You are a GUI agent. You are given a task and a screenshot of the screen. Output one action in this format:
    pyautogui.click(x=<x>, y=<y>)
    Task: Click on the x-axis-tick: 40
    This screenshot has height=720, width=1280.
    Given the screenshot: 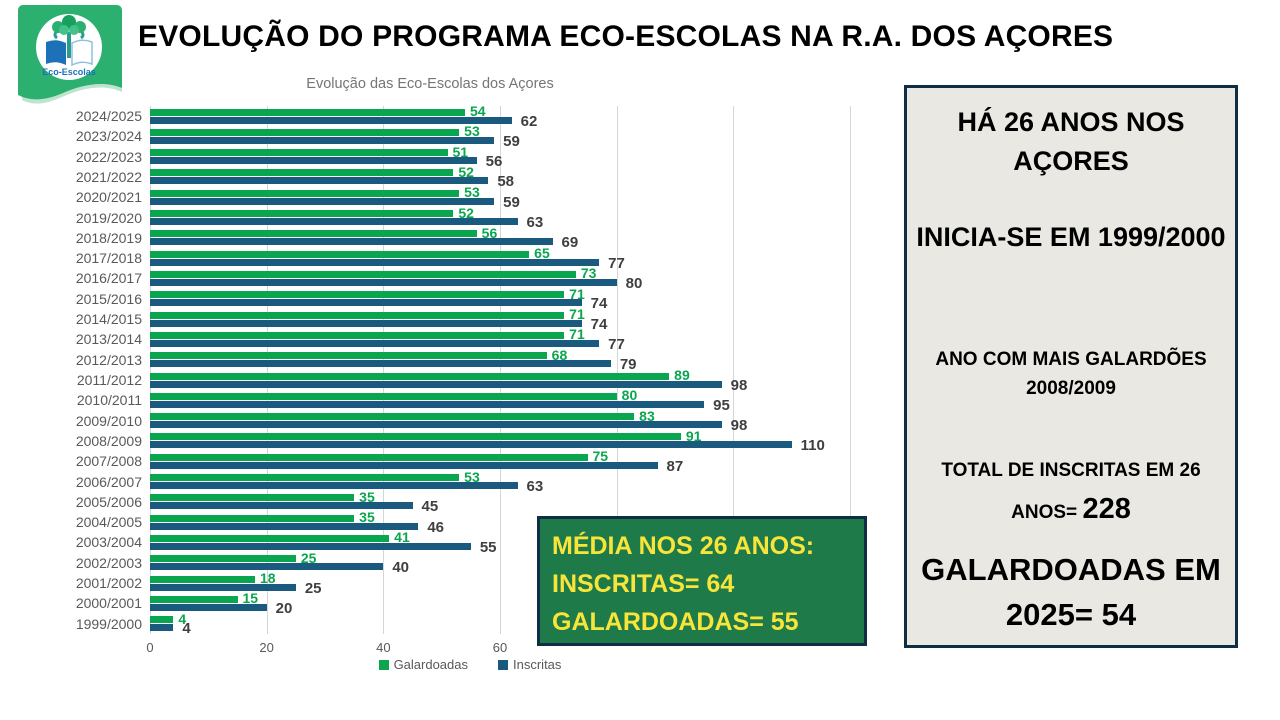 What is the action you would take?
    pyautogui.click(x=383, y=647)
    